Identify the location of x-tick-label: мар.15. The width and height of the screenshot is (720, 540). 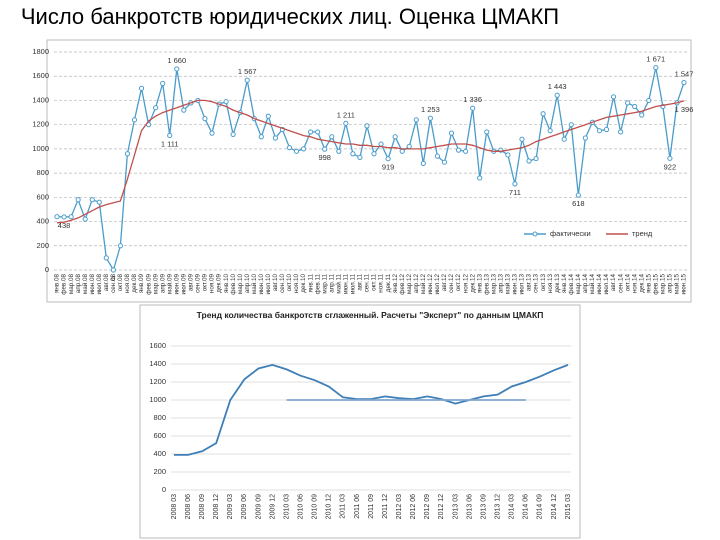
(663, 284).